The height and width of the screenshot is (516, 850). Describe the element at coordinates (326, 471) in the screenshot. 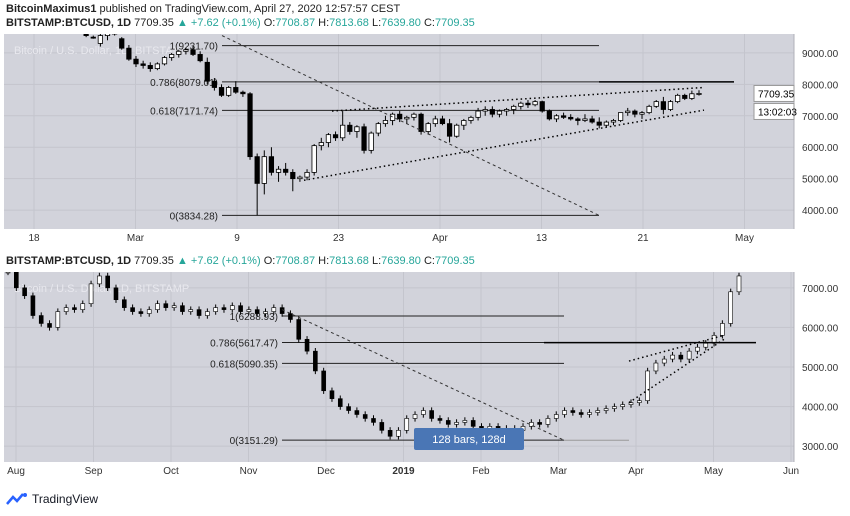

I see `x-tick-label: Dec` at that location.